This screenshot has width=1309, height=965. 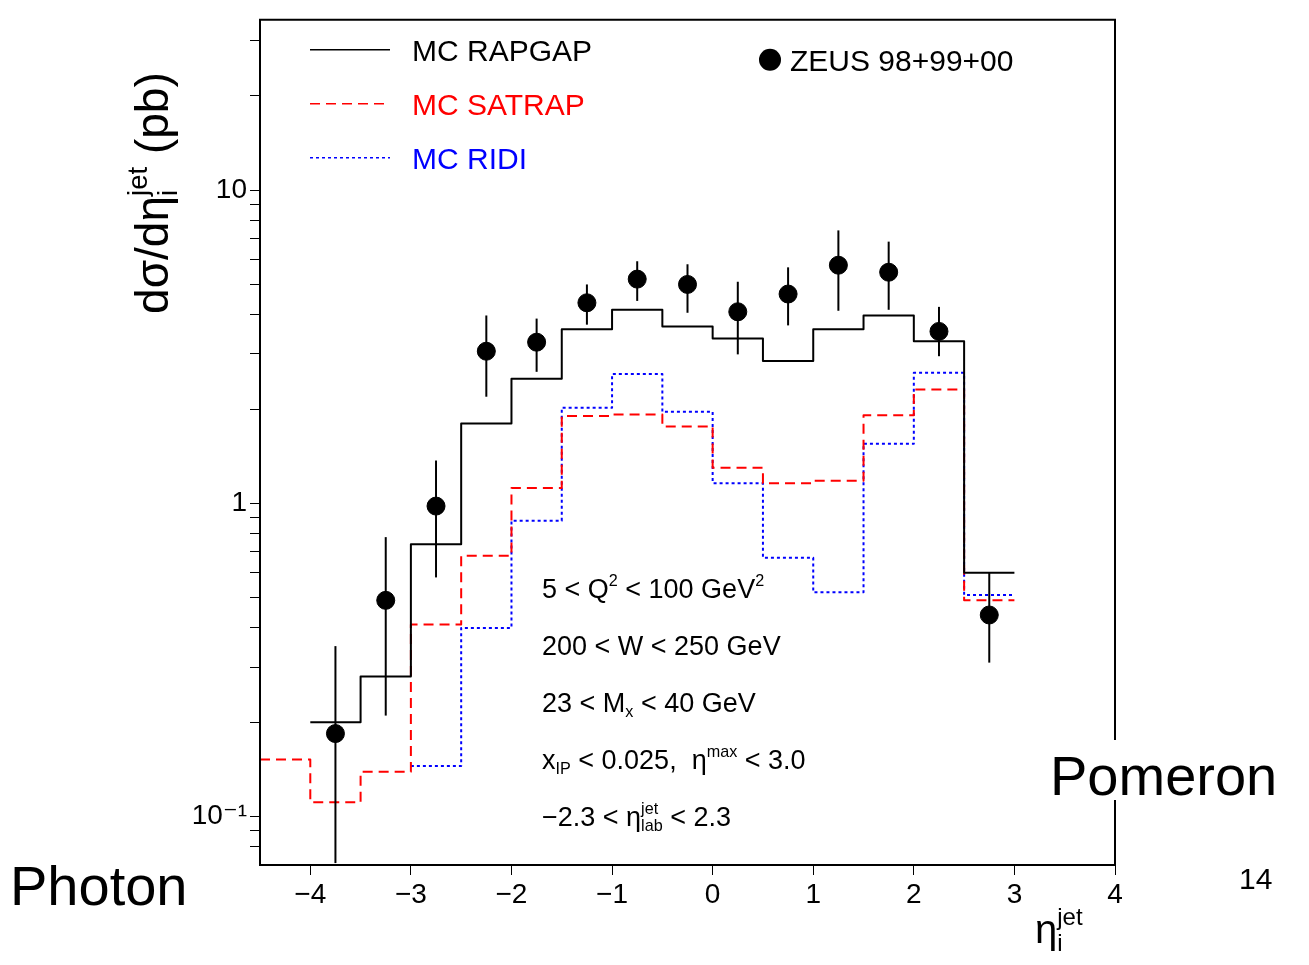 I want to click on text: 14, so click(x=1256, y=878).